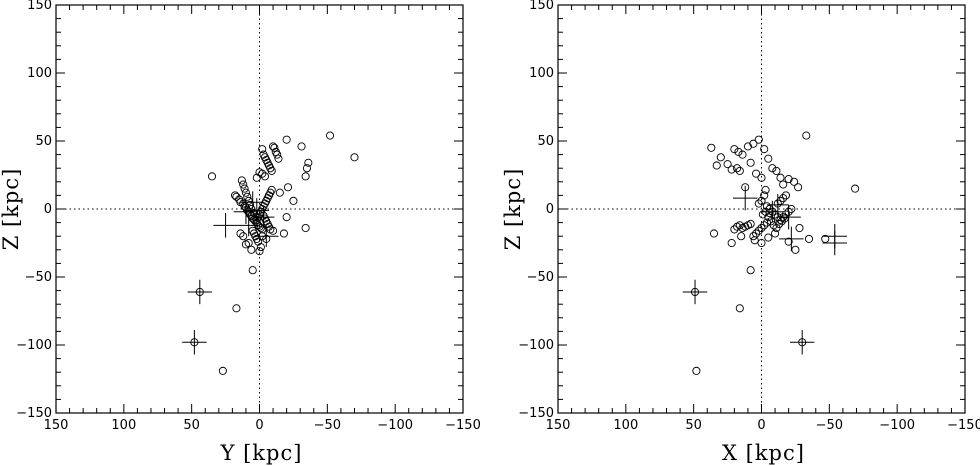 This screenshot has width=980, height=466. I want to click on x-tick-label: −50, so click(327, 425).